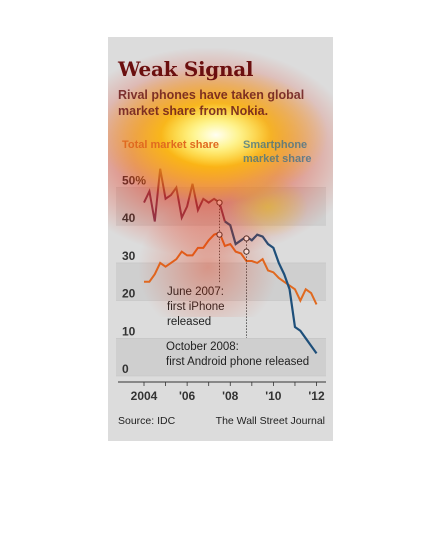 This screenshot has width=442, height=536. I want to click on annotation-iphone-line: first iPhone, so click(196, 307).